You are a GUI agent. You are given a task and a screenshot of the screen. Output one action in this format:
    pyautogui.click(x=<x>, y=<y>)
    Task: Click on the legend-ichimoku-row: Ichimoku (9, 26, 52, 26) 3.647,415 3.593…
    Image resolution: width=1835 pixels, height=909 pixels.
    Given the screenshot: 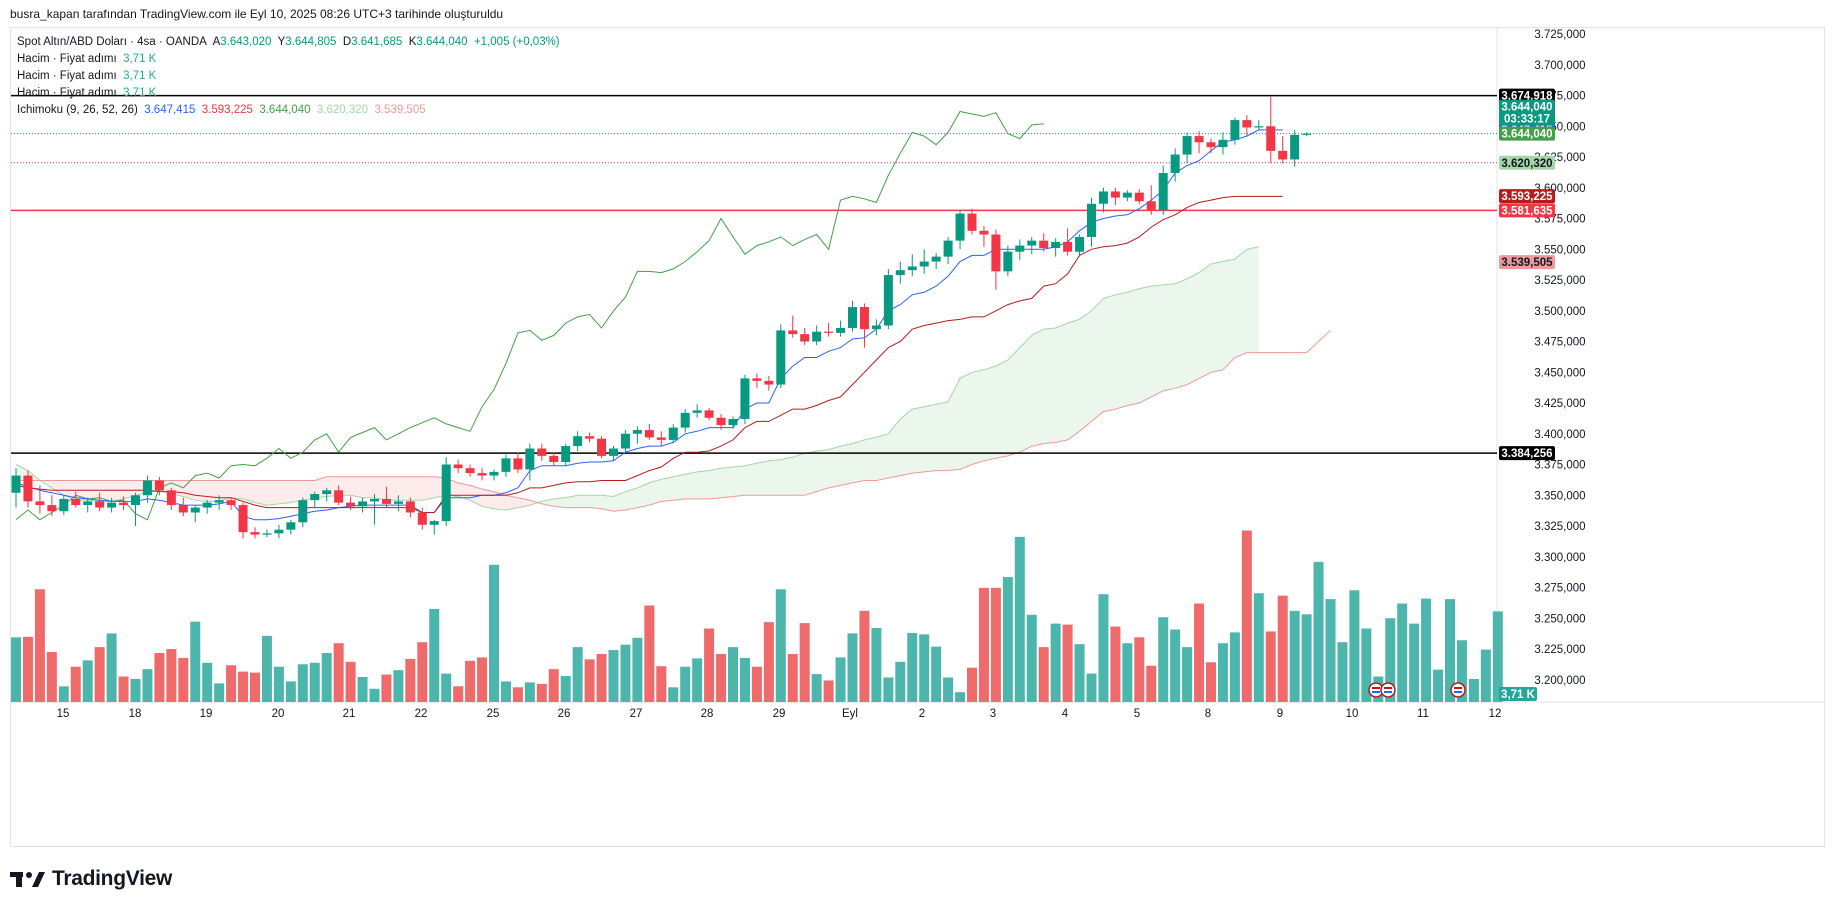 What is the action you would take?
    pyautogui.click(x=288, y=110)
    